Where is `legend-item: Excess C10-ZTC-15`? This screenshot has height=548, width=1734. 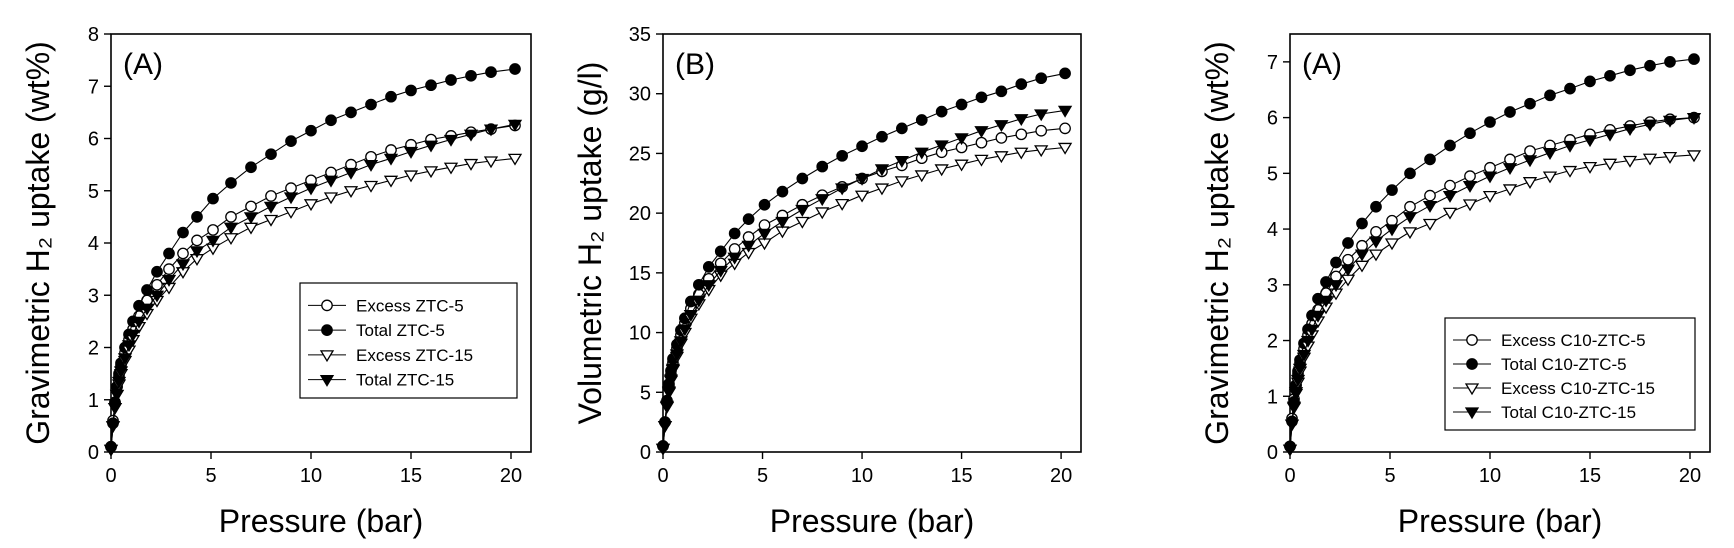 legend-item: Excess C10-ZTC-15 is located at coordinates (1554, 388).